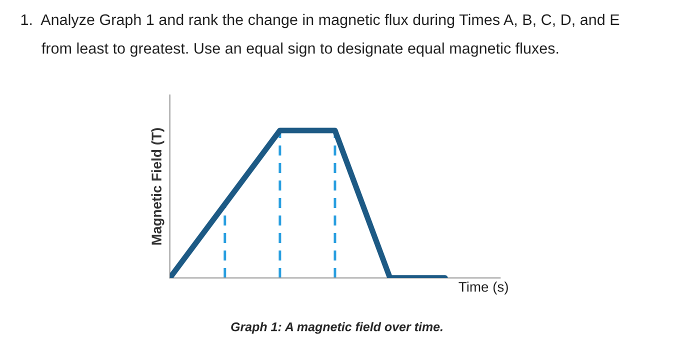 This screenshot has height=347, width=674. What do you see at coordinates (157, 186) in the screenshot?
I see `y-axis-title: Magnetic Field (T)` at bounding box center [157, 186].